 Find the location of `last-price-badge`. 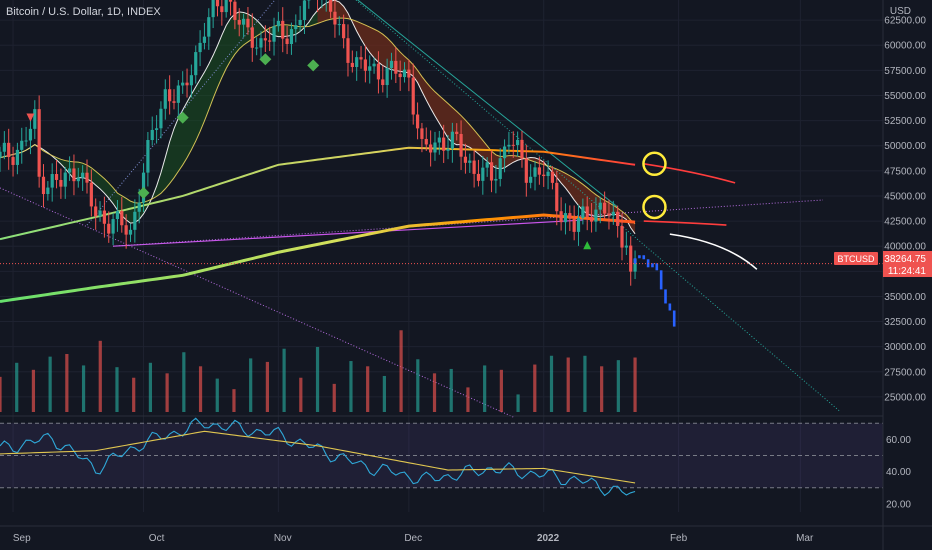

last-price-badge is located at coordinates (907, 264).